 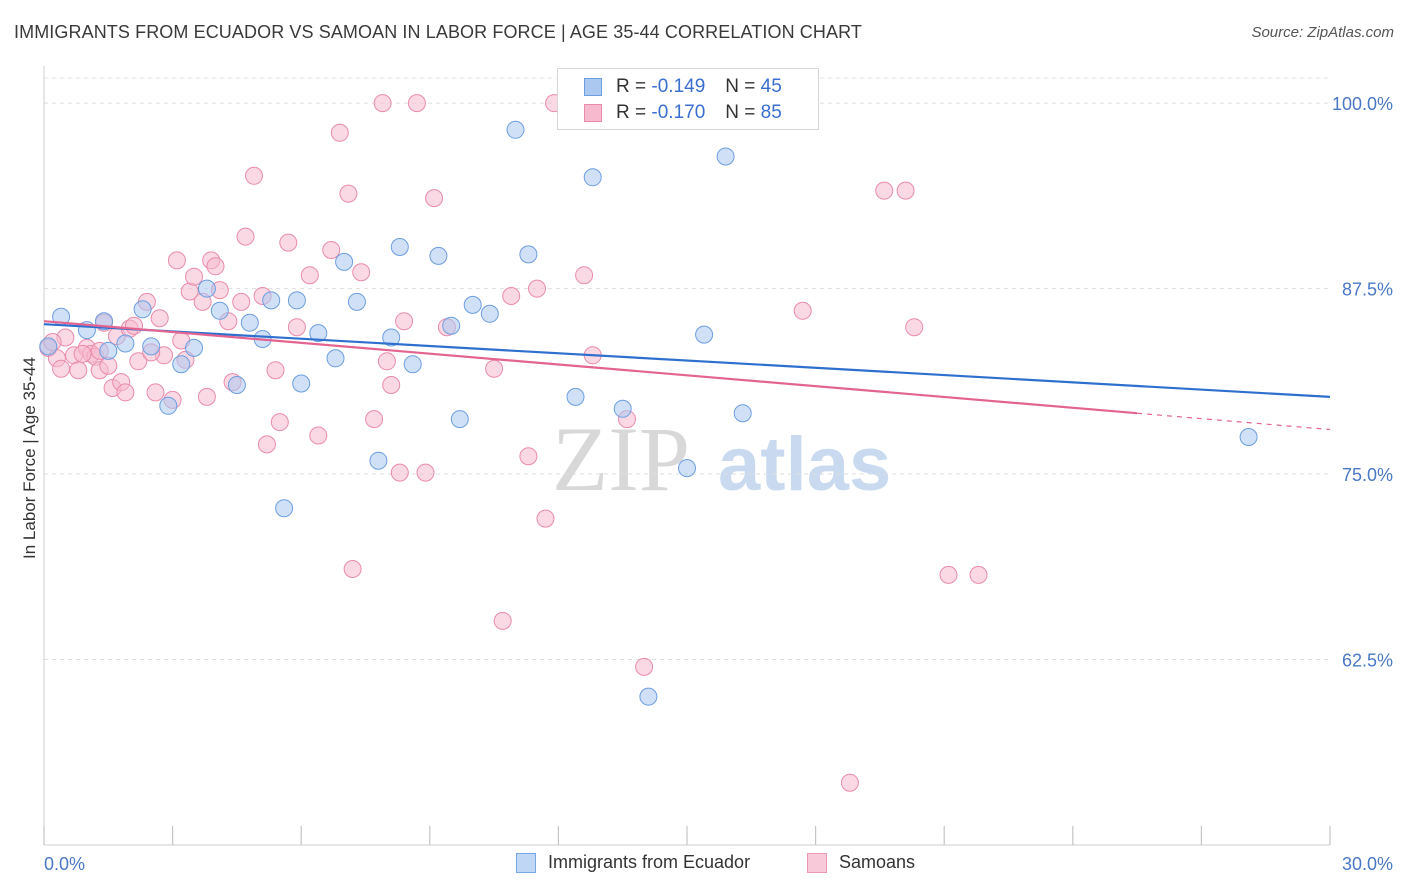 What do you see at coordinates (1367, 661) in the screenshot?
I see `y-tick-label: 62.5%` at bounding box center [1367, 661].